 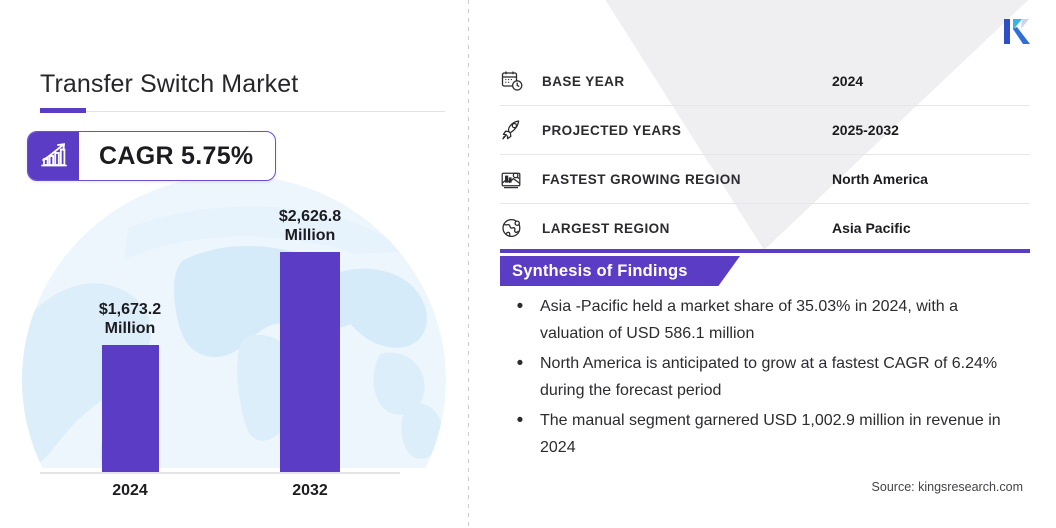 What do you see at coordinates (130, 490) in the screenshot?
I see `bar-category-label-0: 2024` at bounding box center [130, 490].